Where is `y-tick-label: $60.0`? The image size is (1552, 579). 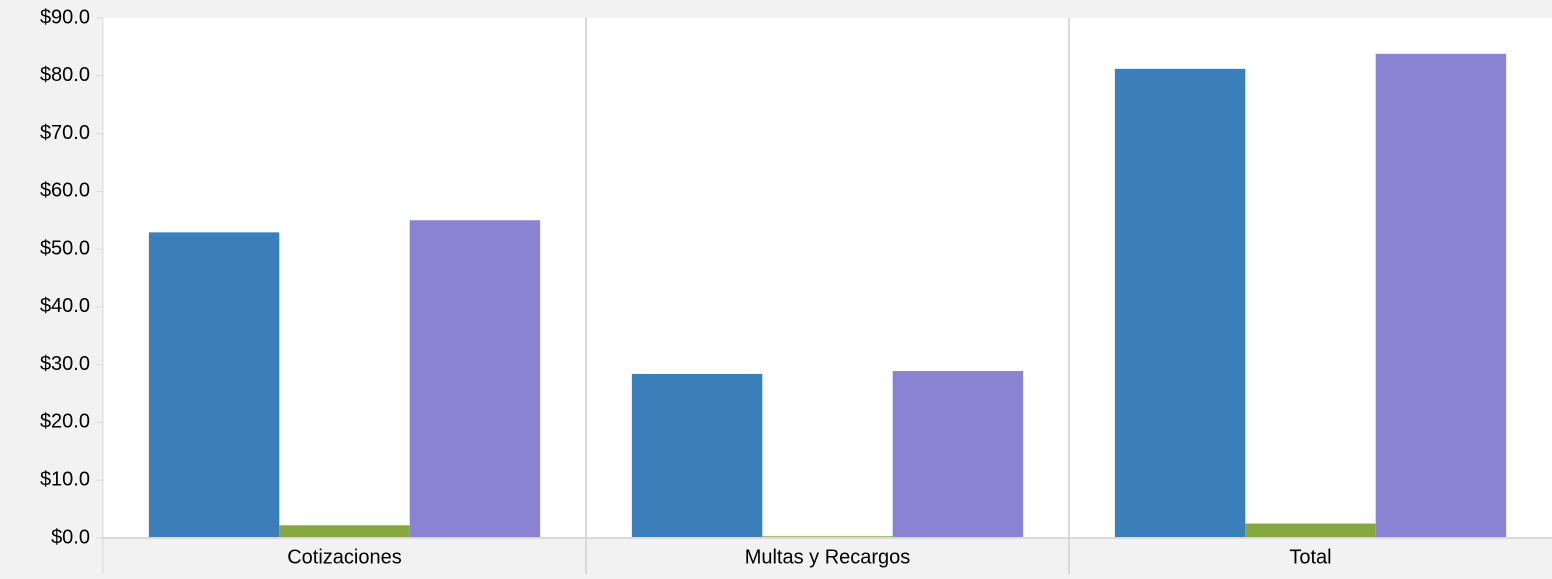
y-tick-label: $60.0 is located at coordinates (65, 191).